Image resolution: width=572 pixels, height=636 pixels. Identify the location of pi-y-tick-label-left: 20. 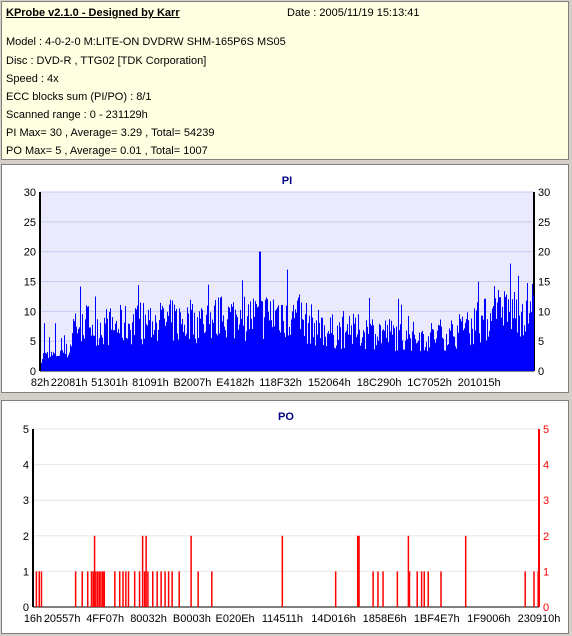
(30, 253).